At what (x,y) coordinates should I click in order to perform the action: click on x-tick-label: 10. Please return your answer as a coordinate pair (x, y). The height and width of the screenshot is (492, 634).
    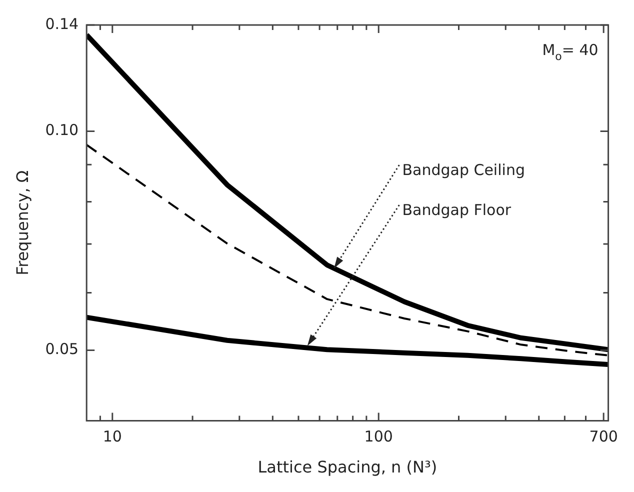
    Looking at the image, I should click on (112, 437).